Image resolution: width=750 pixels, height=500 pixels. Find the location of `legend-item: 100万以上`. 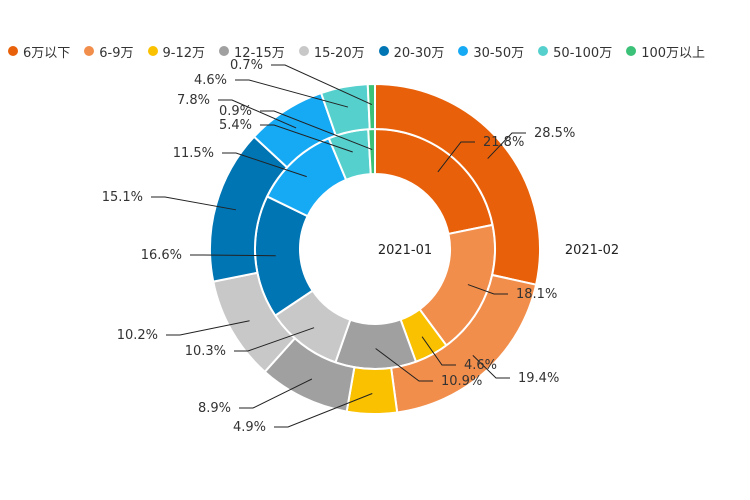

legend-item: 100万以上 is located at coordinates (665, 51).